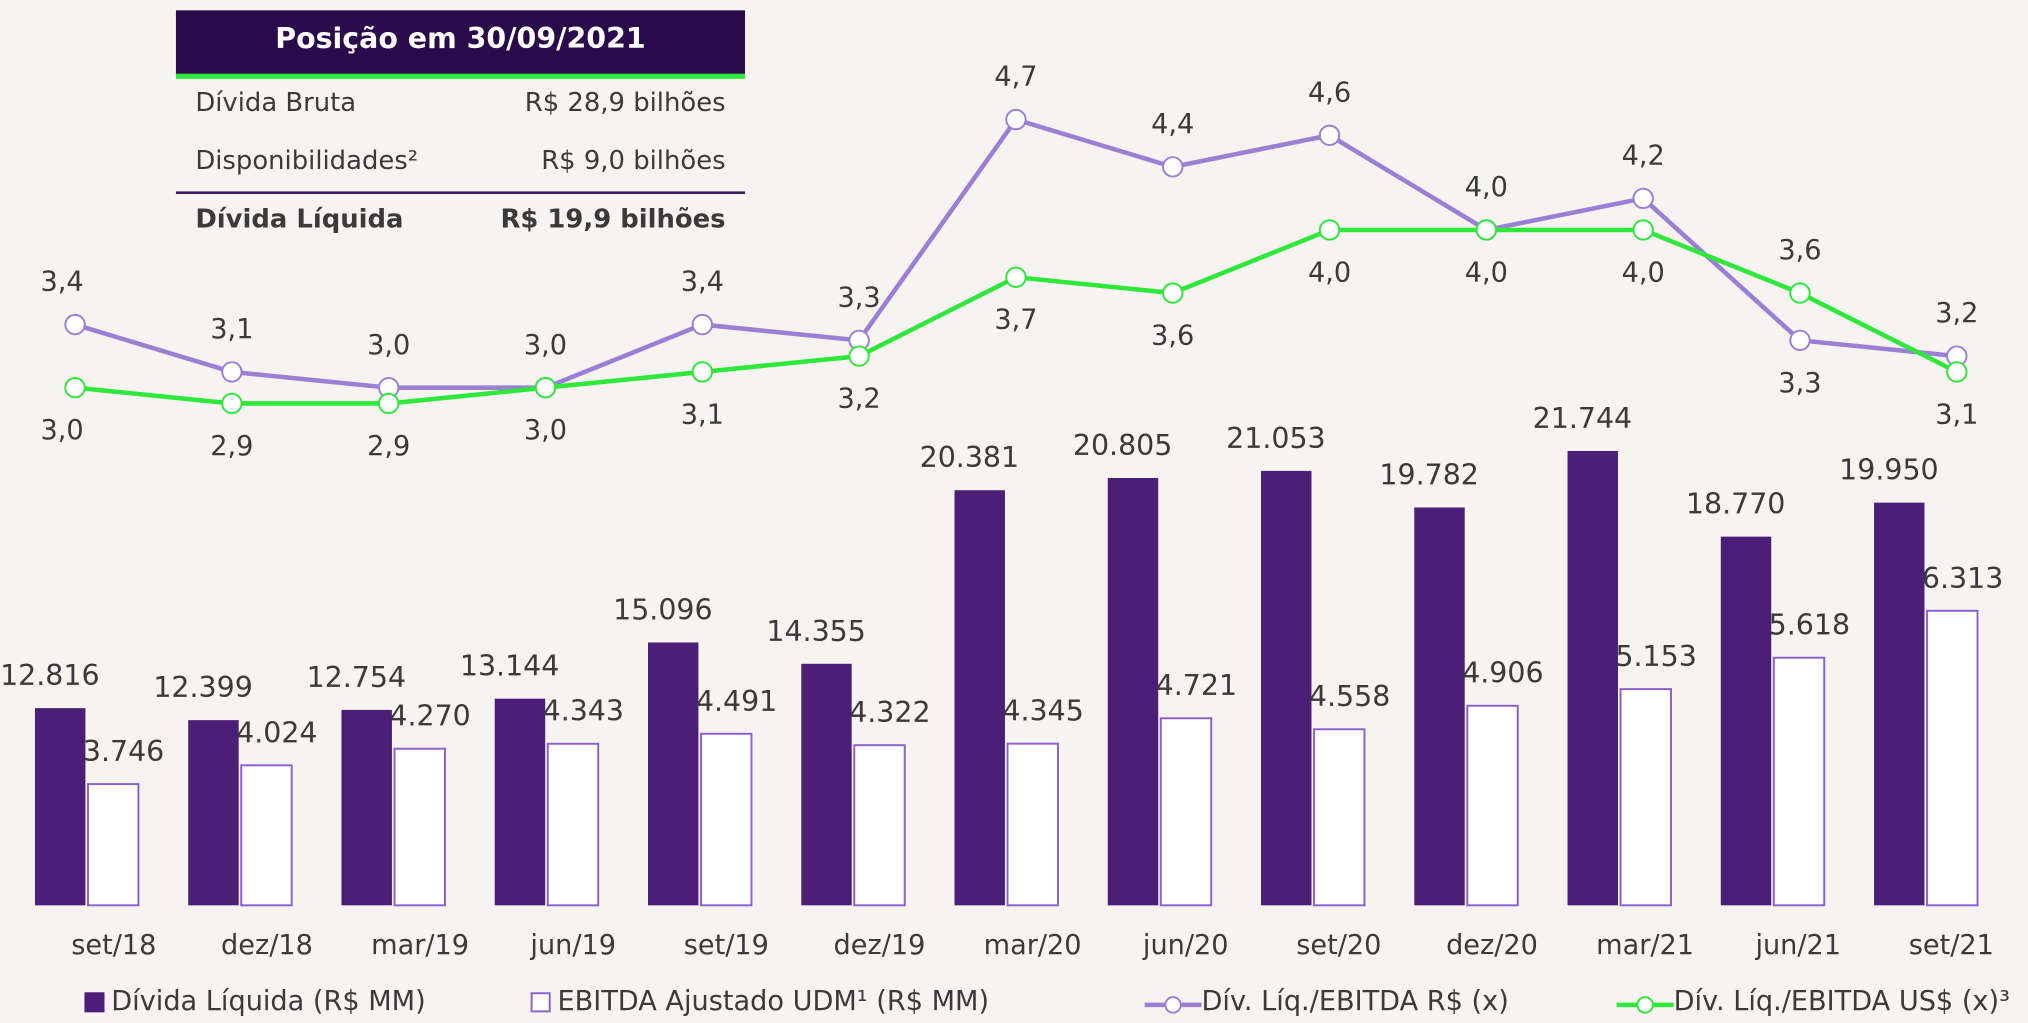  Describe the element at coordinates (1962, 578) in the screenshot. I see `data-label: 6.313` at that location.